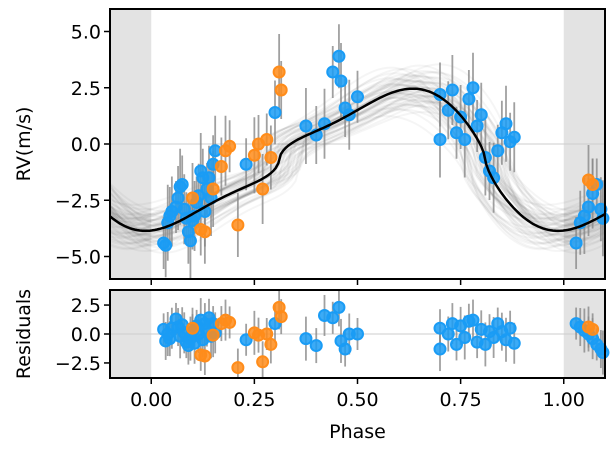 Image resolution: width=616 pixels, height=452 pixels. What do you see at coordinates (78, 258) in the screenshot?
I see `y-tick-label: −5.0` at bounding box center [78, 258].